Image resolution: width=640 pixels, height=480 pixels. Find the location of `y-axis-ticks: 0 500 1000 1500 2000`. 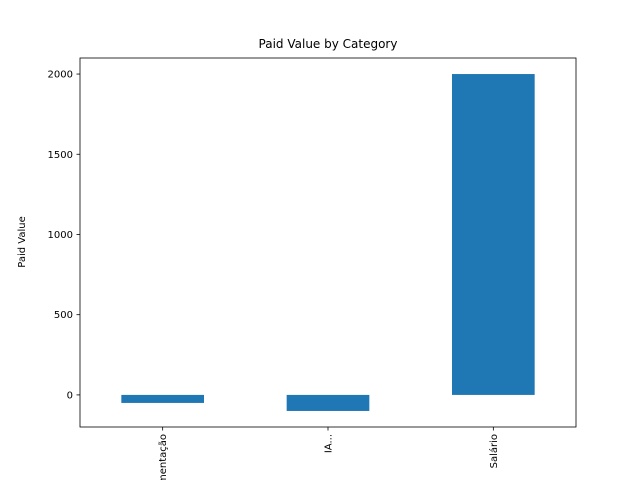

y-axis-ticks: 0 500 1000 1500 2000 is located at coordinates (64, 235).